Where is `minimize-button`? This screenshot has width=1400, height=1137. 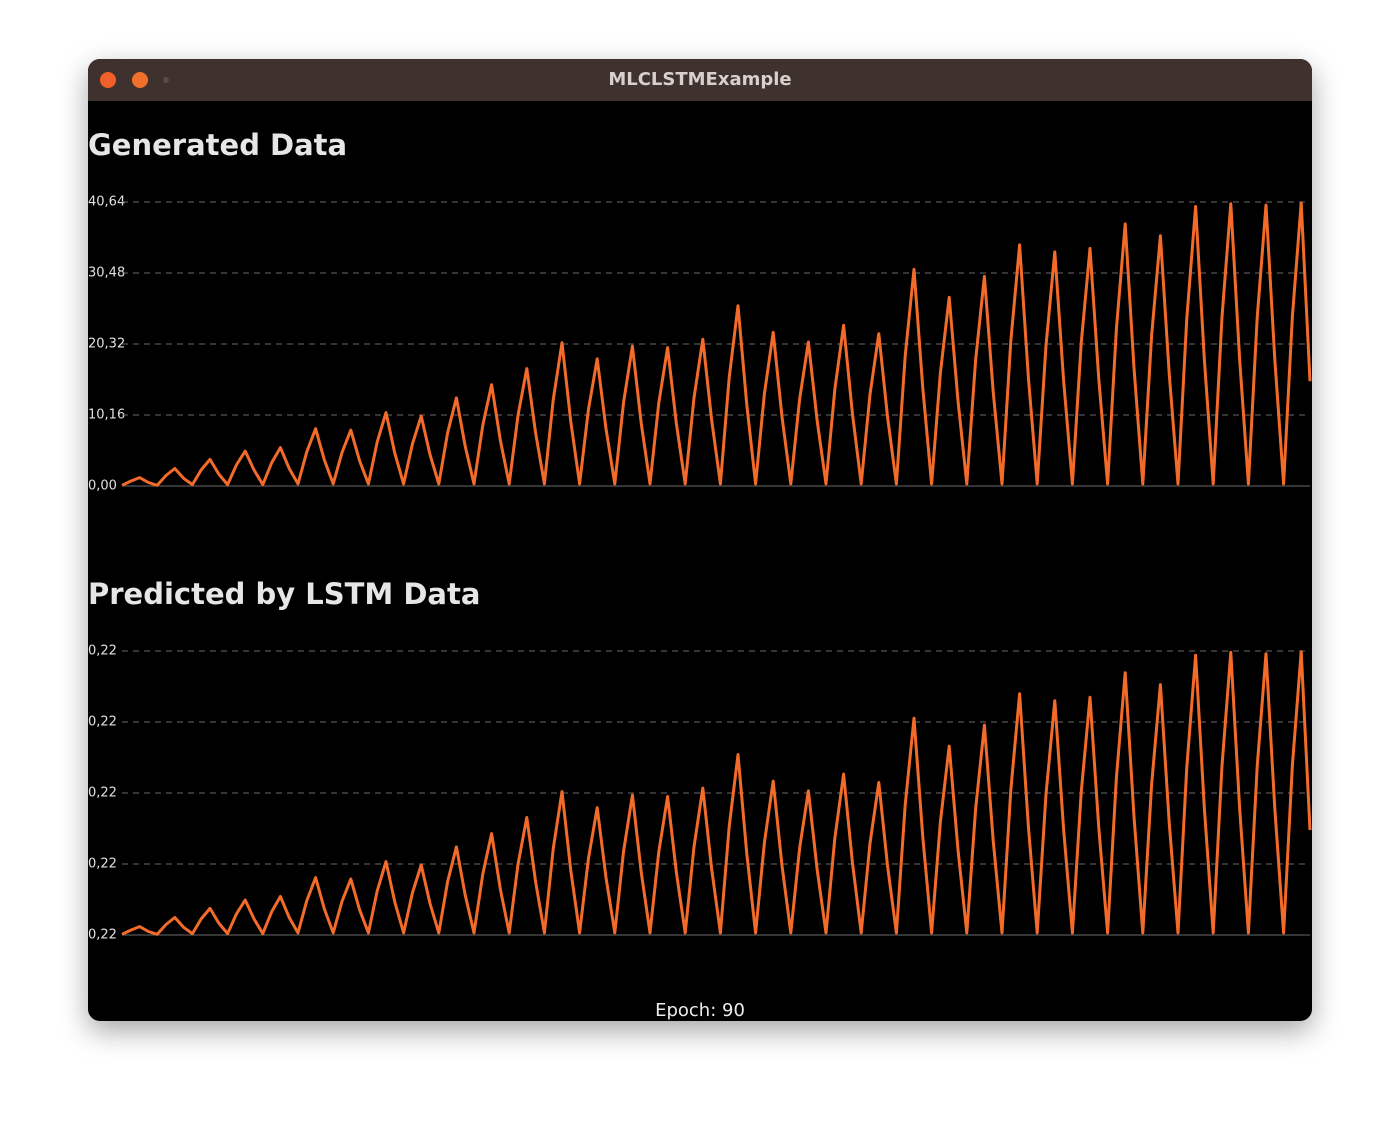 minimize-button is located at coordinates (140, 80).